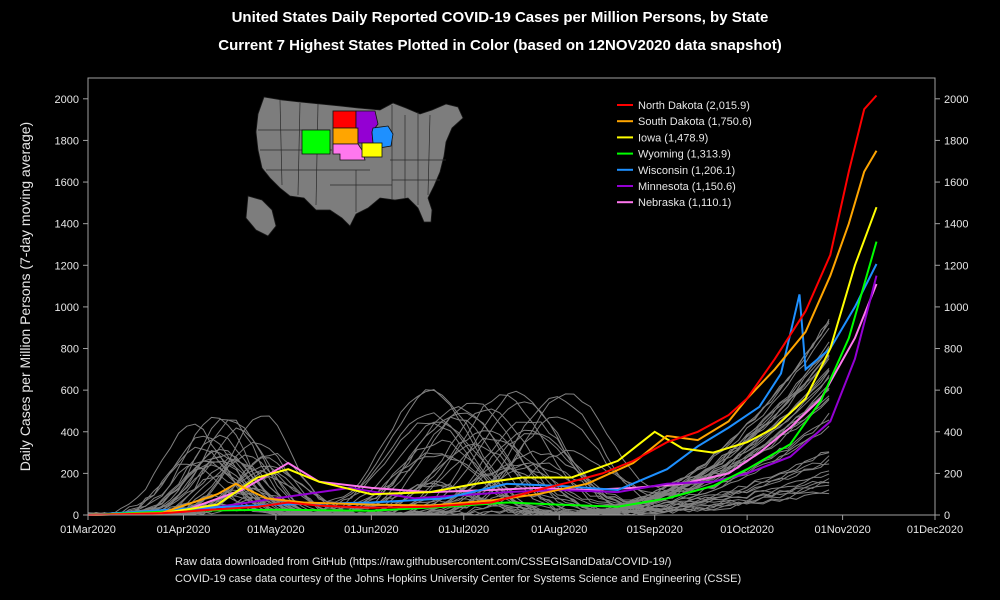  I want to click on legend-entry: Iowa (1,478.9), so click(673, 138).